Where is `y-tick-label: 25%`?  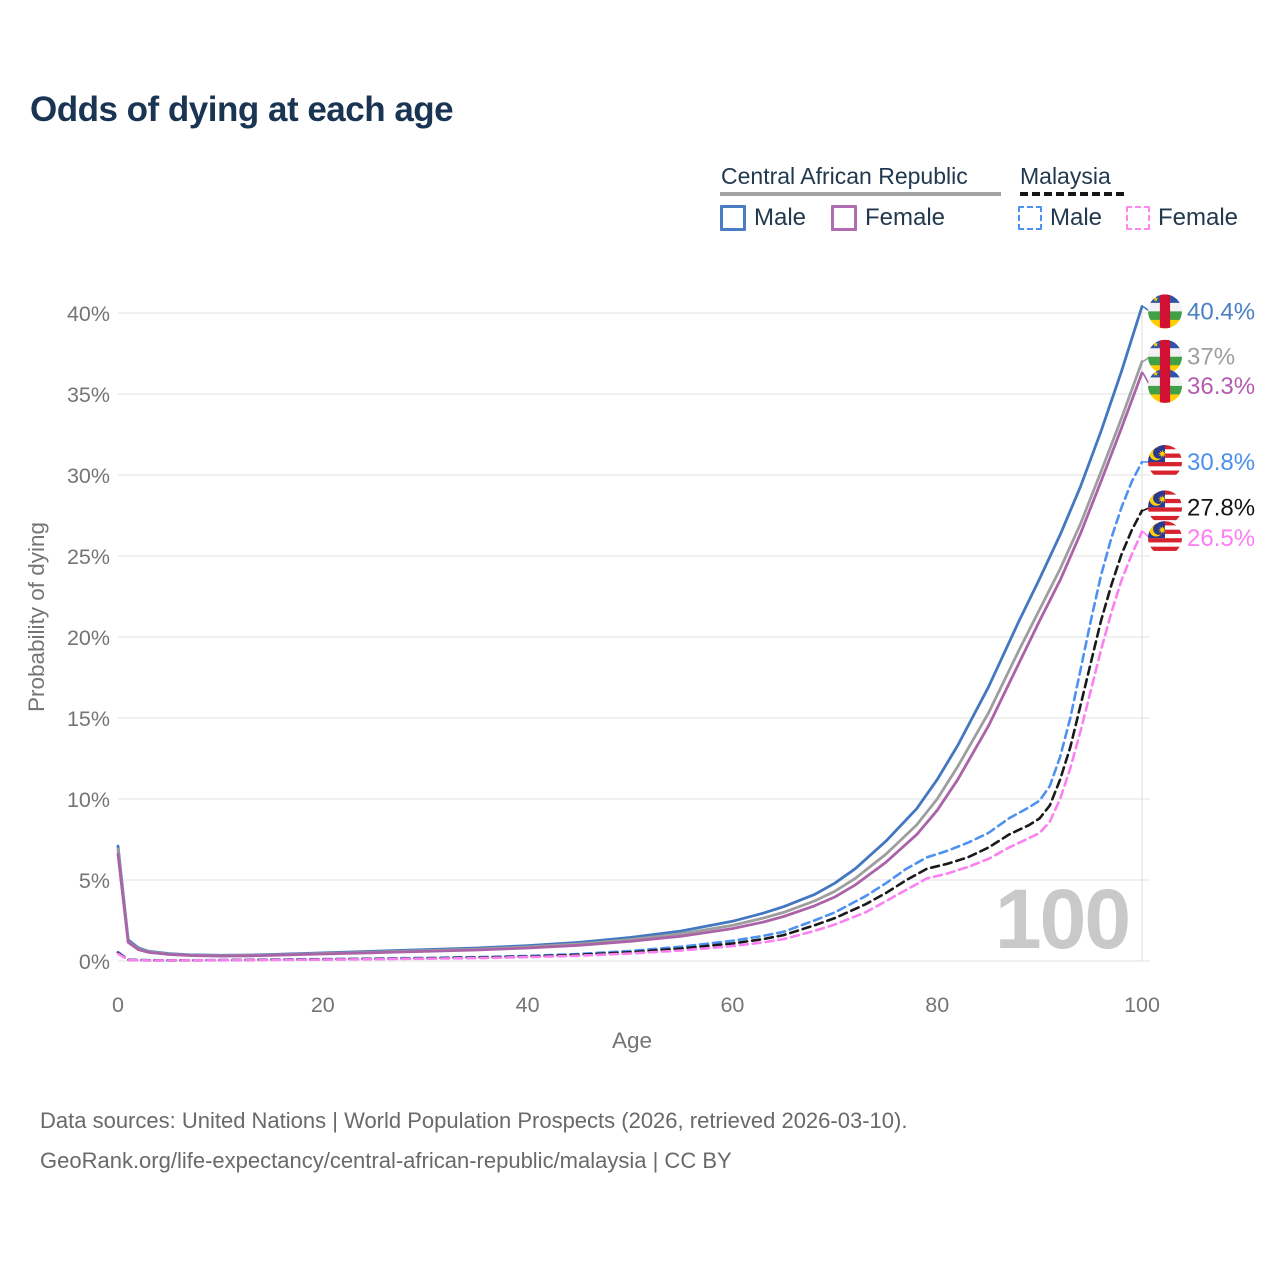
y-tick-label: 25% is located at coordinates (88, 557).